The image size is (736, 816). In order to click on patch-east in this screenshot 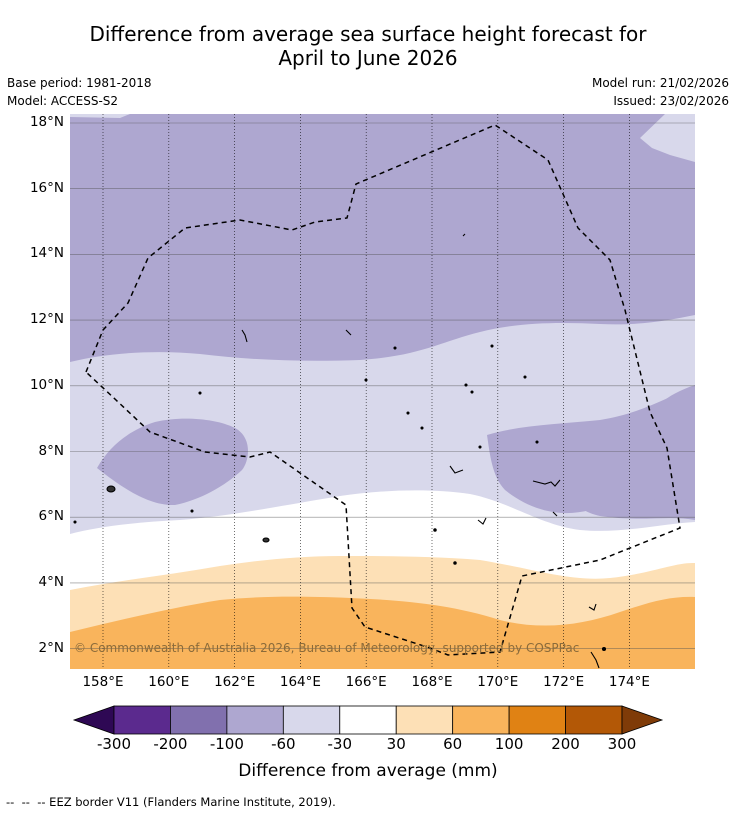, I will do `click(591, 450)`.